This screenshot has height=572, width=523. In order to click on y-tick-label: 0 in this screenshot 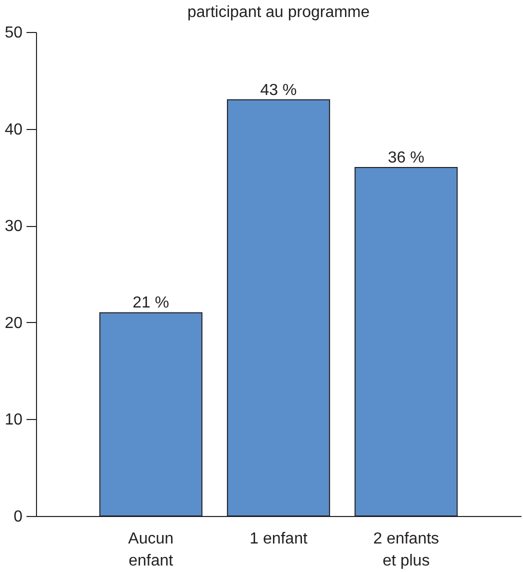, I will do `click(18, 517)`.